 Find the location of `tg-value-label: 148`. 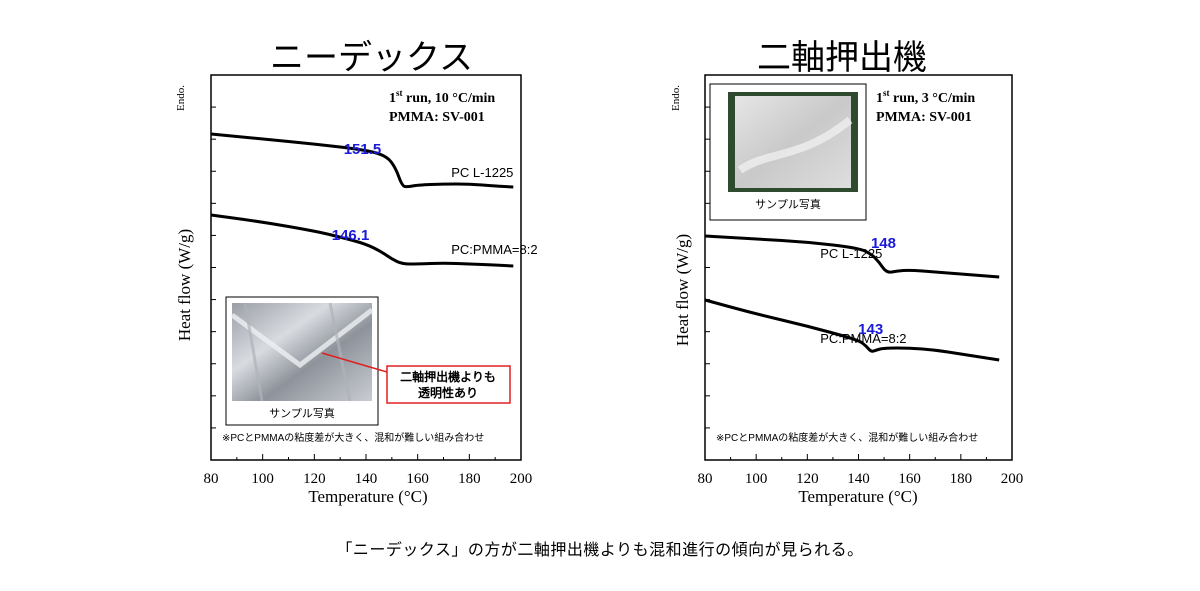

tg-value-label: 148 is located at coordinates (883, 243).